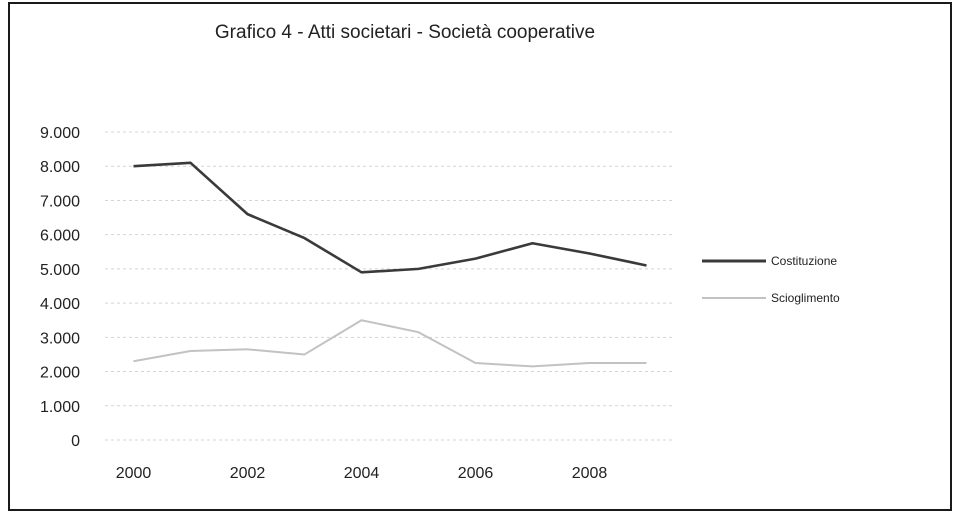 The height and width of the screenshot is (513, 958). Describe the element at coordinates (390, 217) in the screenshot. I see `series-line-costituzione` at that location.